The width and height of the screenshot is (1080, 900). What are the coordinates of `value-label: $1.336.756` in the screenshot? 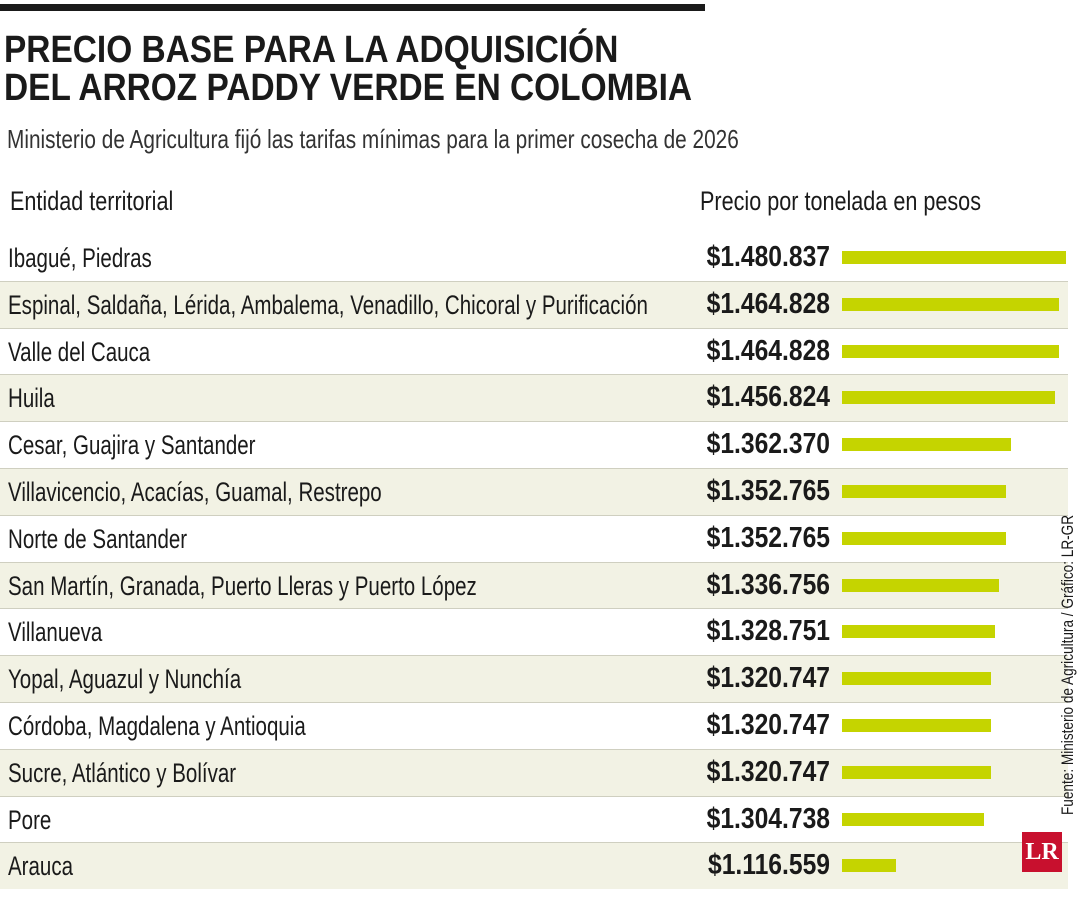 It's located at (768, 584).